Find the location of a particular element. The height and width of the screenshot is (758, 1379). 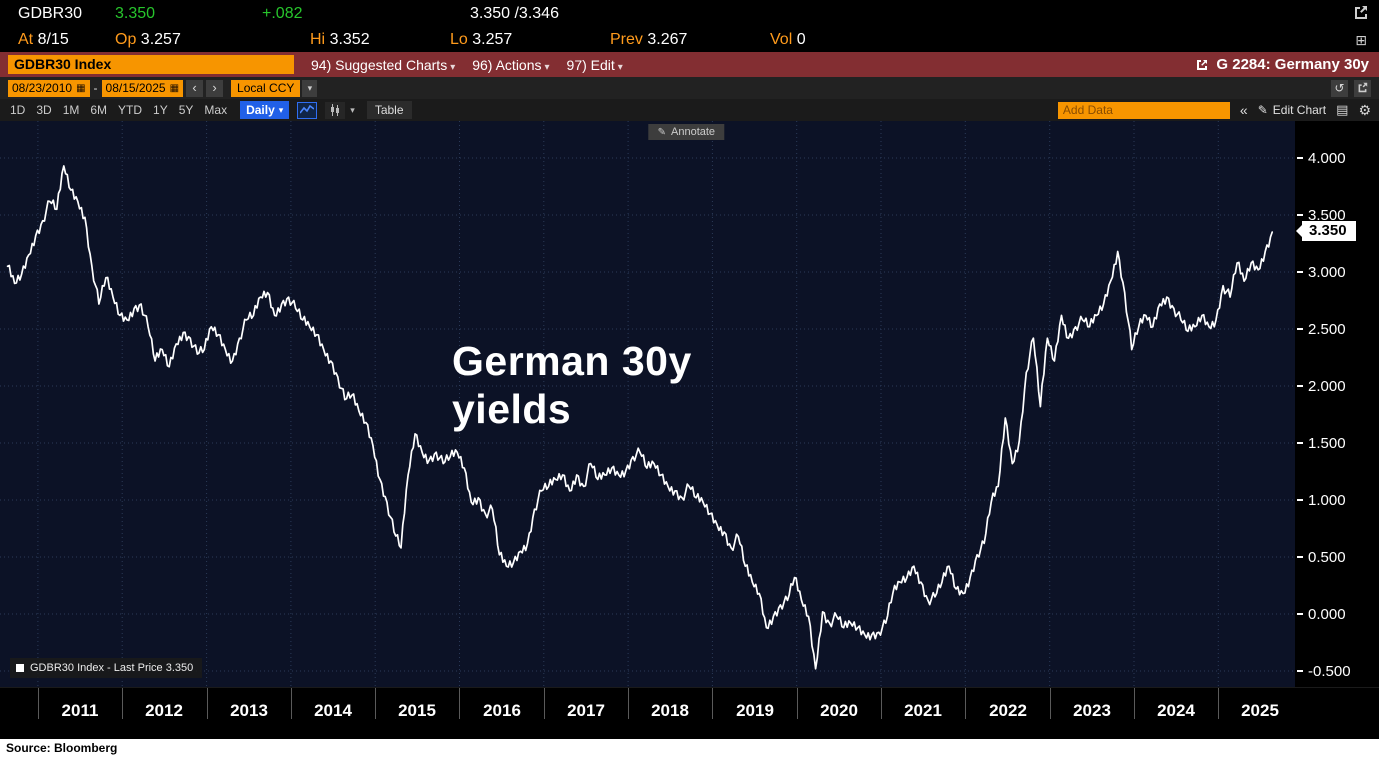

undo-icon: ↺ is located at coordinates (1339, 88).